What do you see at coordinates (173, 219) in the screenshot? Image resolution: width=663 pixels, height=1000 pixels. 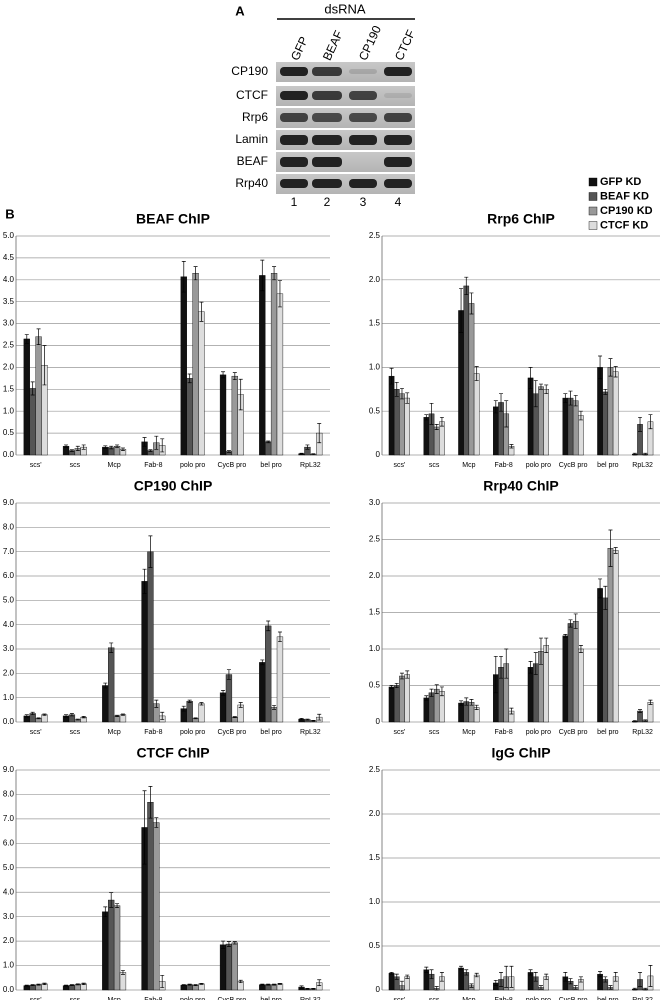 I see `chart-title: BEAF ChIP` at bounding box center [173, 219].